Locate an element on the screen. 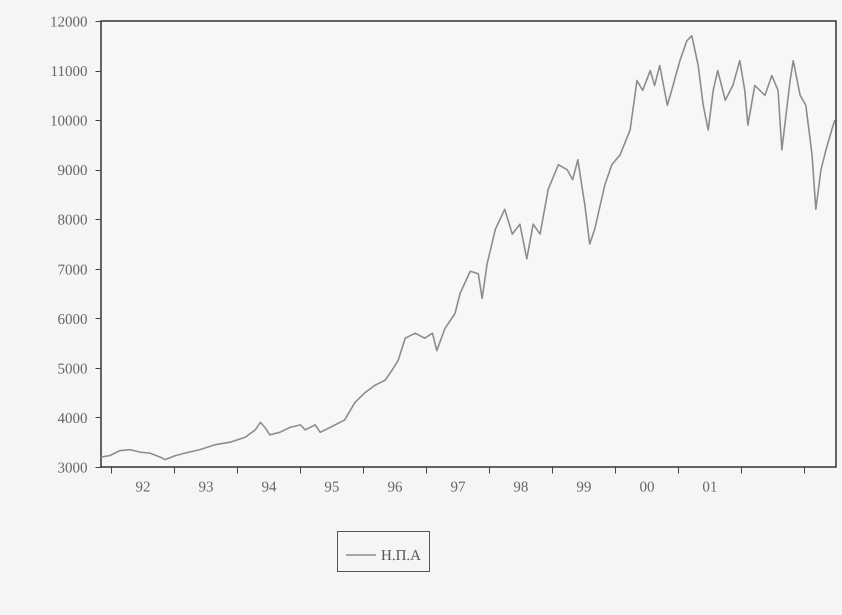  x-tick-label: 94 is located at coordinates (269, 488).